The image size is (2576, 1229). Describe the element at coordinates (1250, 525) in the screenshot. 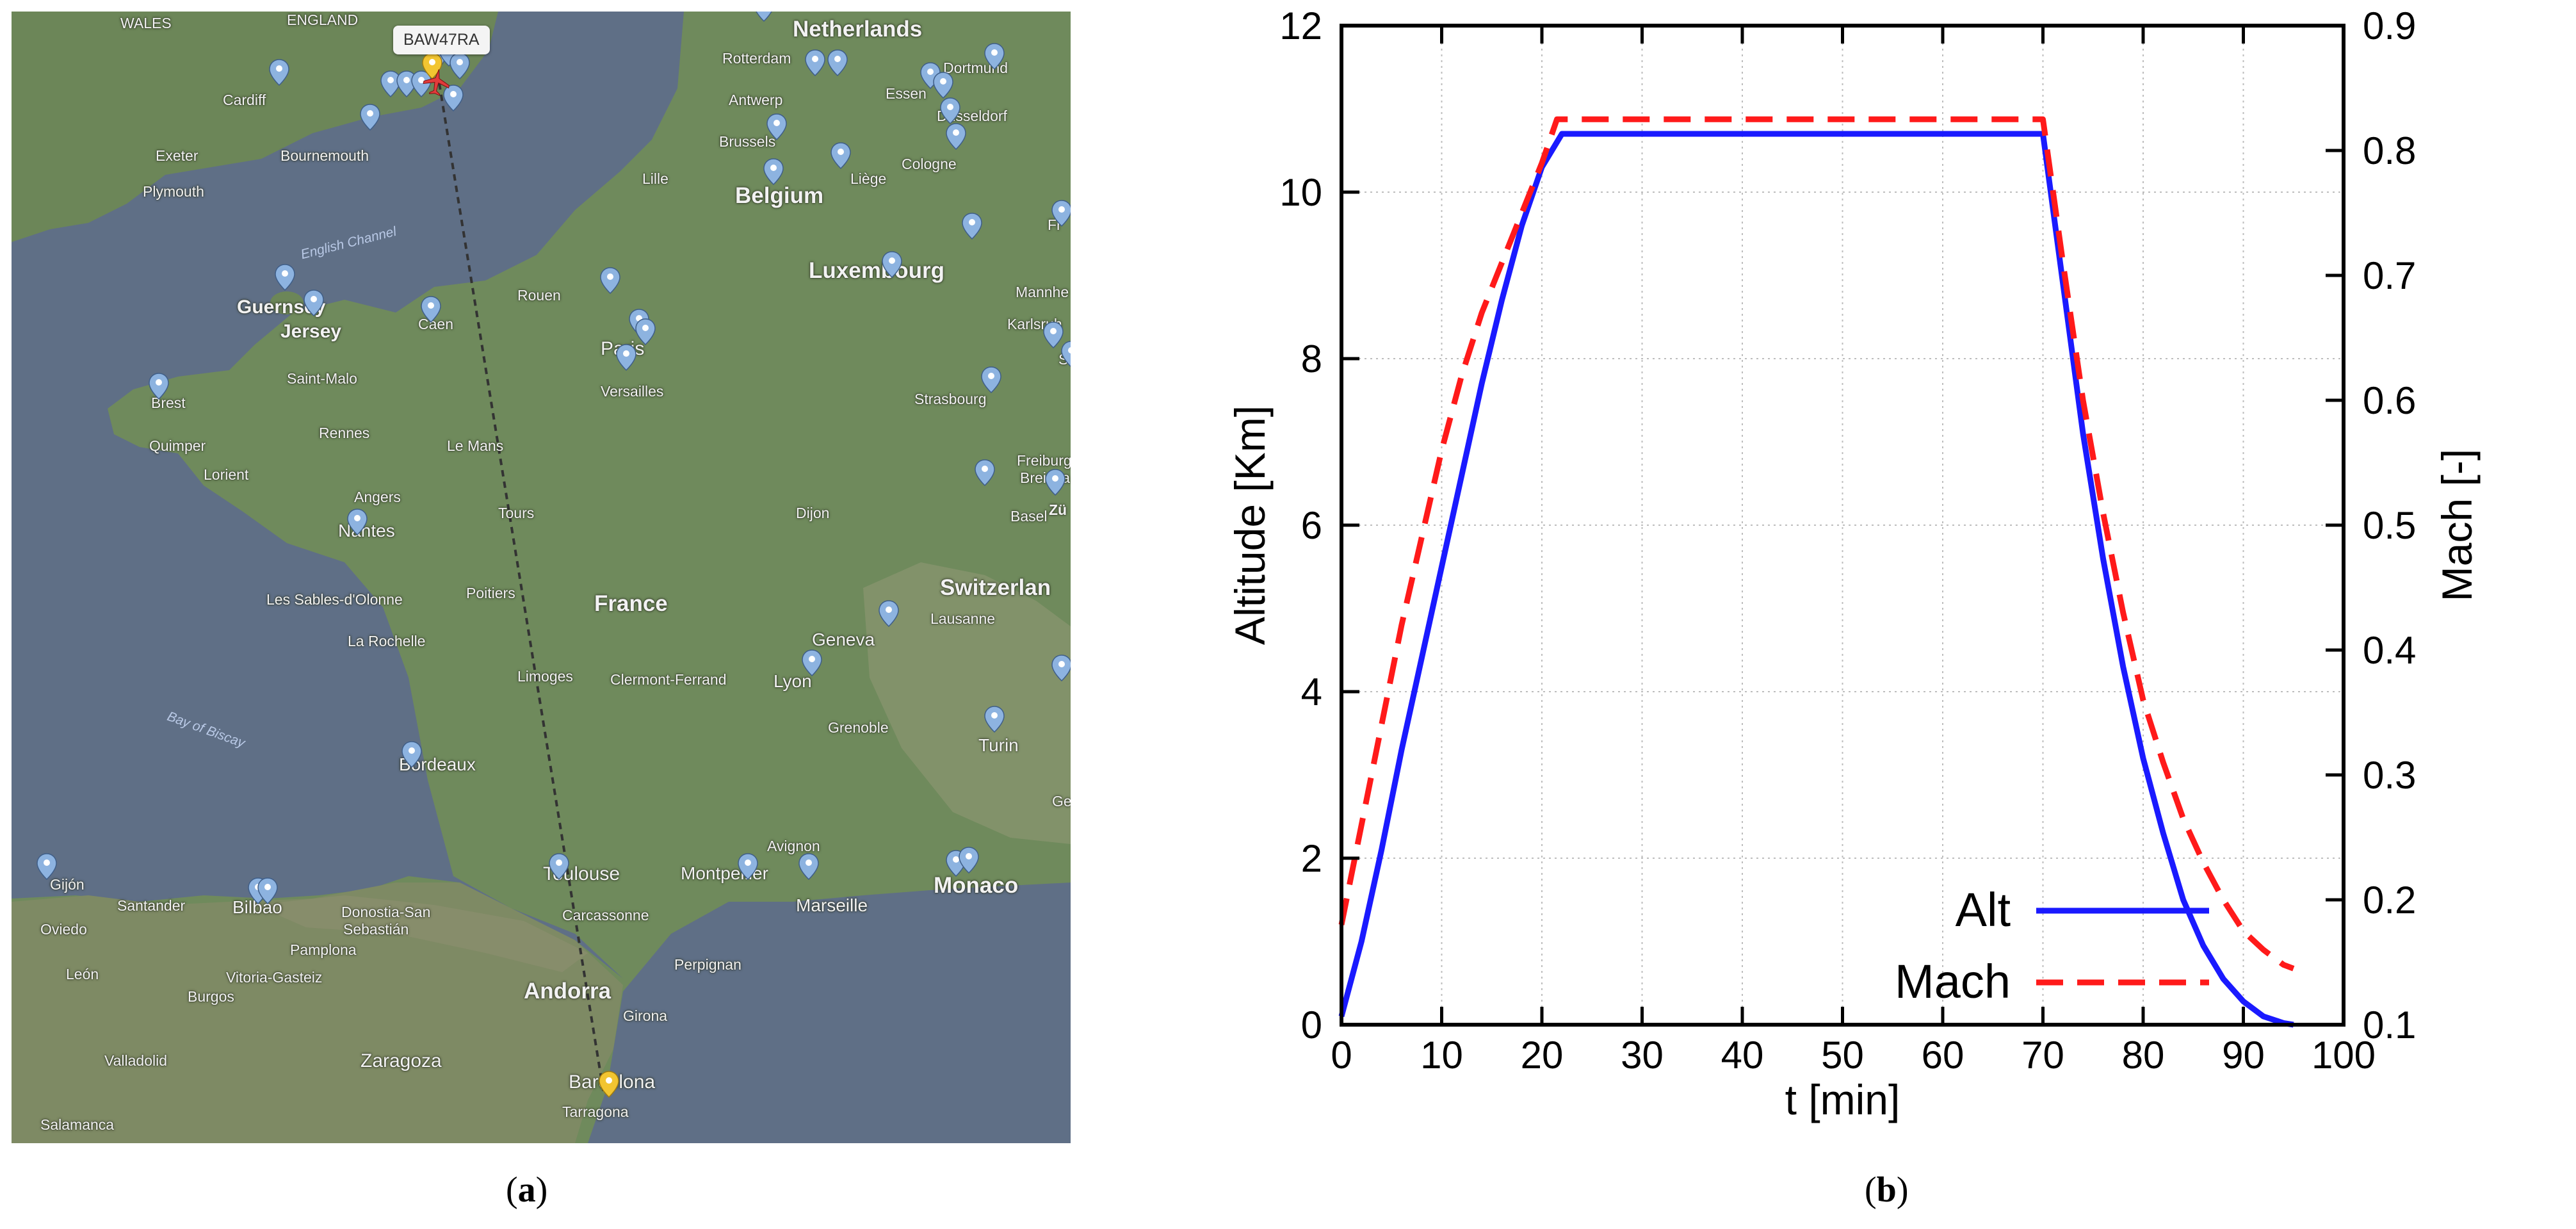

I see `y-axis-label: Altitude [Km]` at that location.